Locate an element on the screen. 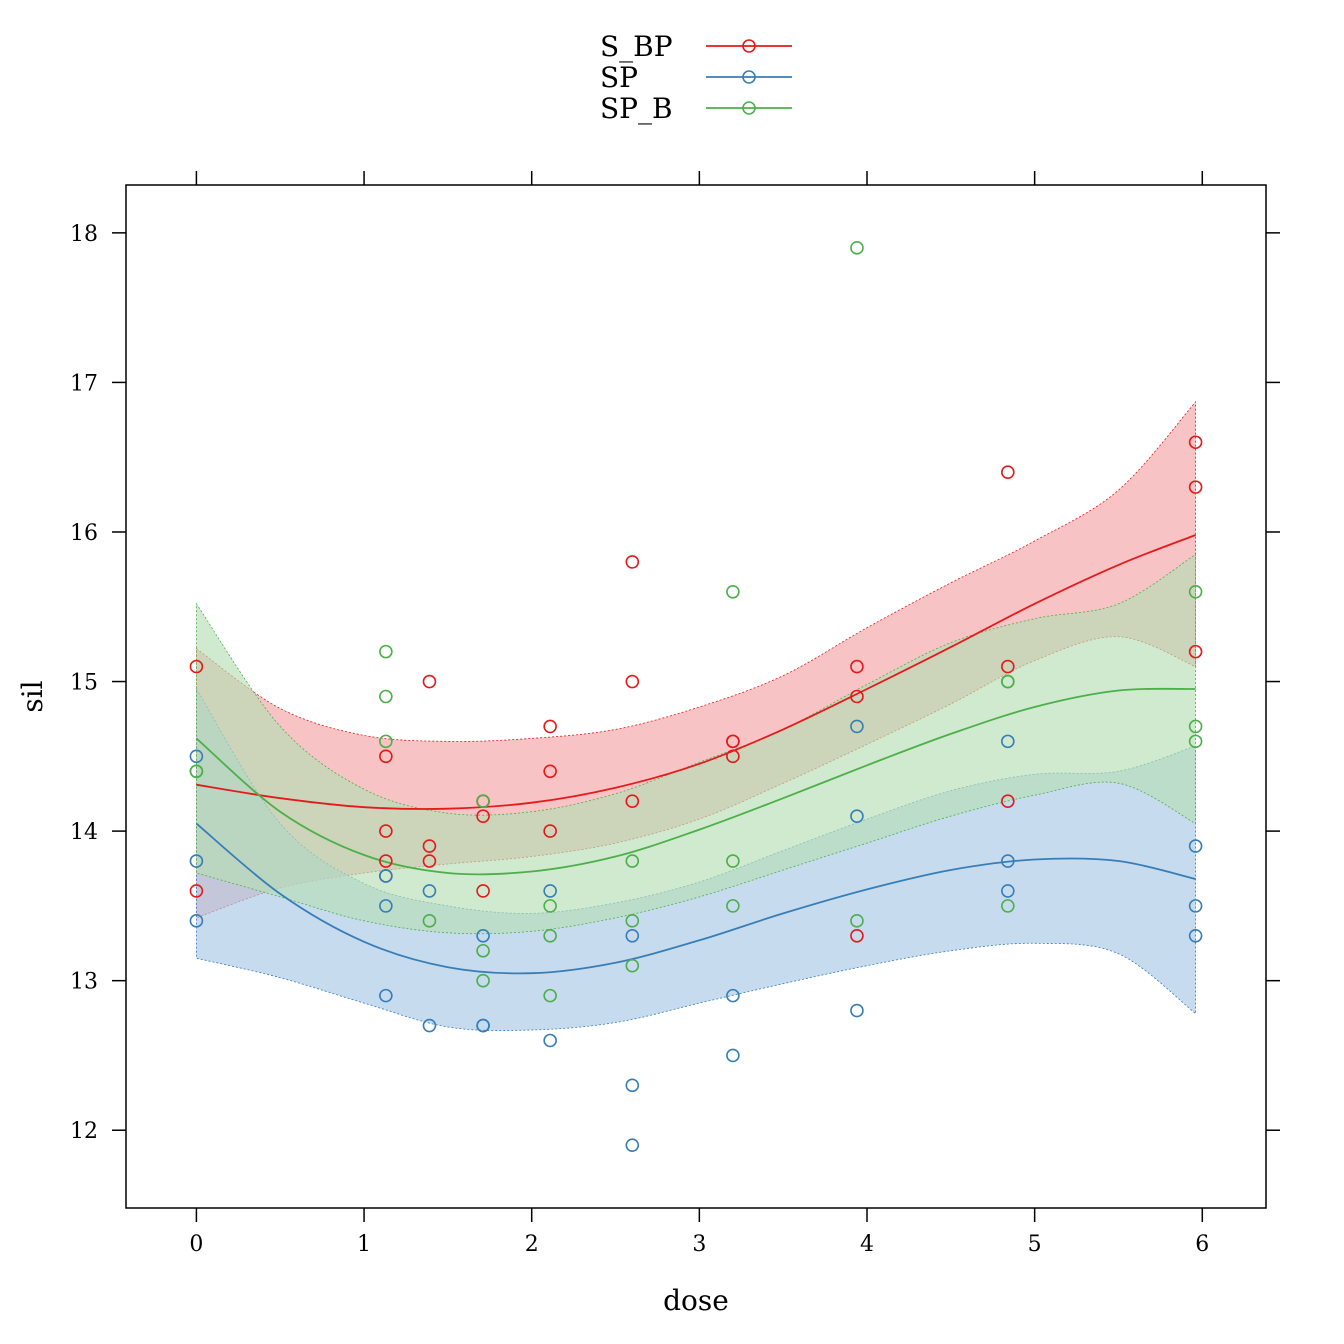 The height and width of the screenshot is (1344, 1344). x-tick-label: 0 is located at coordinates (196, 1244).